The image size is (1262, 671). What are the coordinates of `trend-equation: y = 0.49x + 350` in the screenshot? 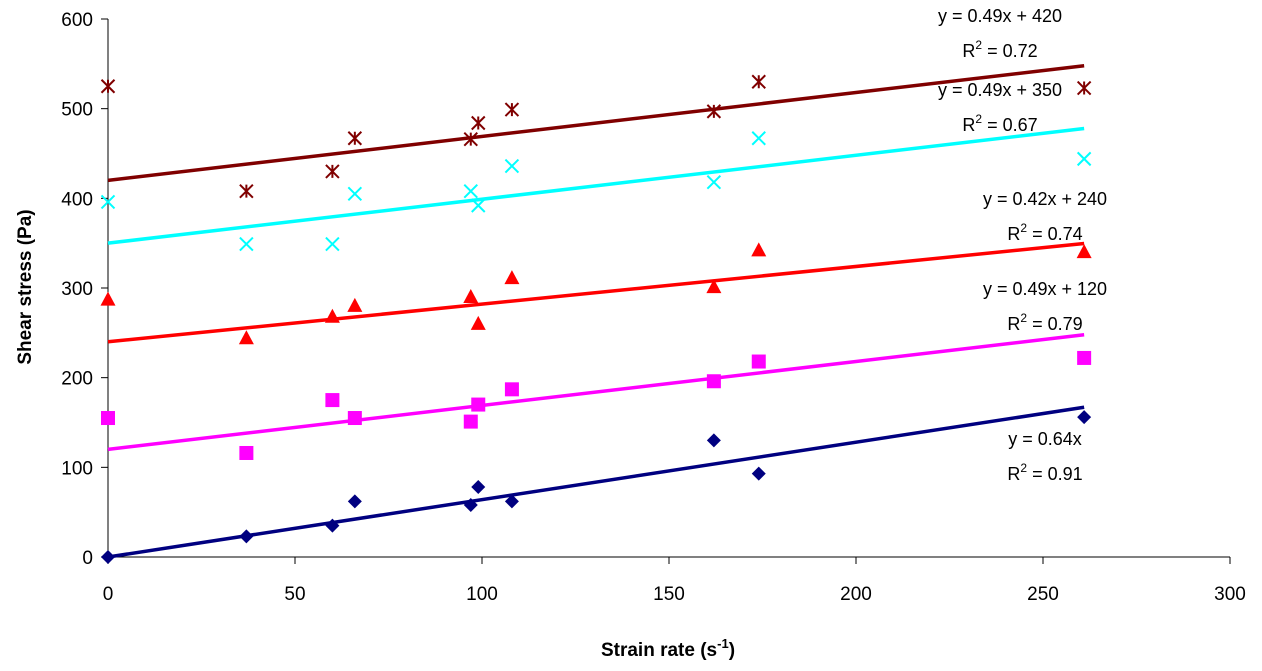 It's located at (1000, 90).